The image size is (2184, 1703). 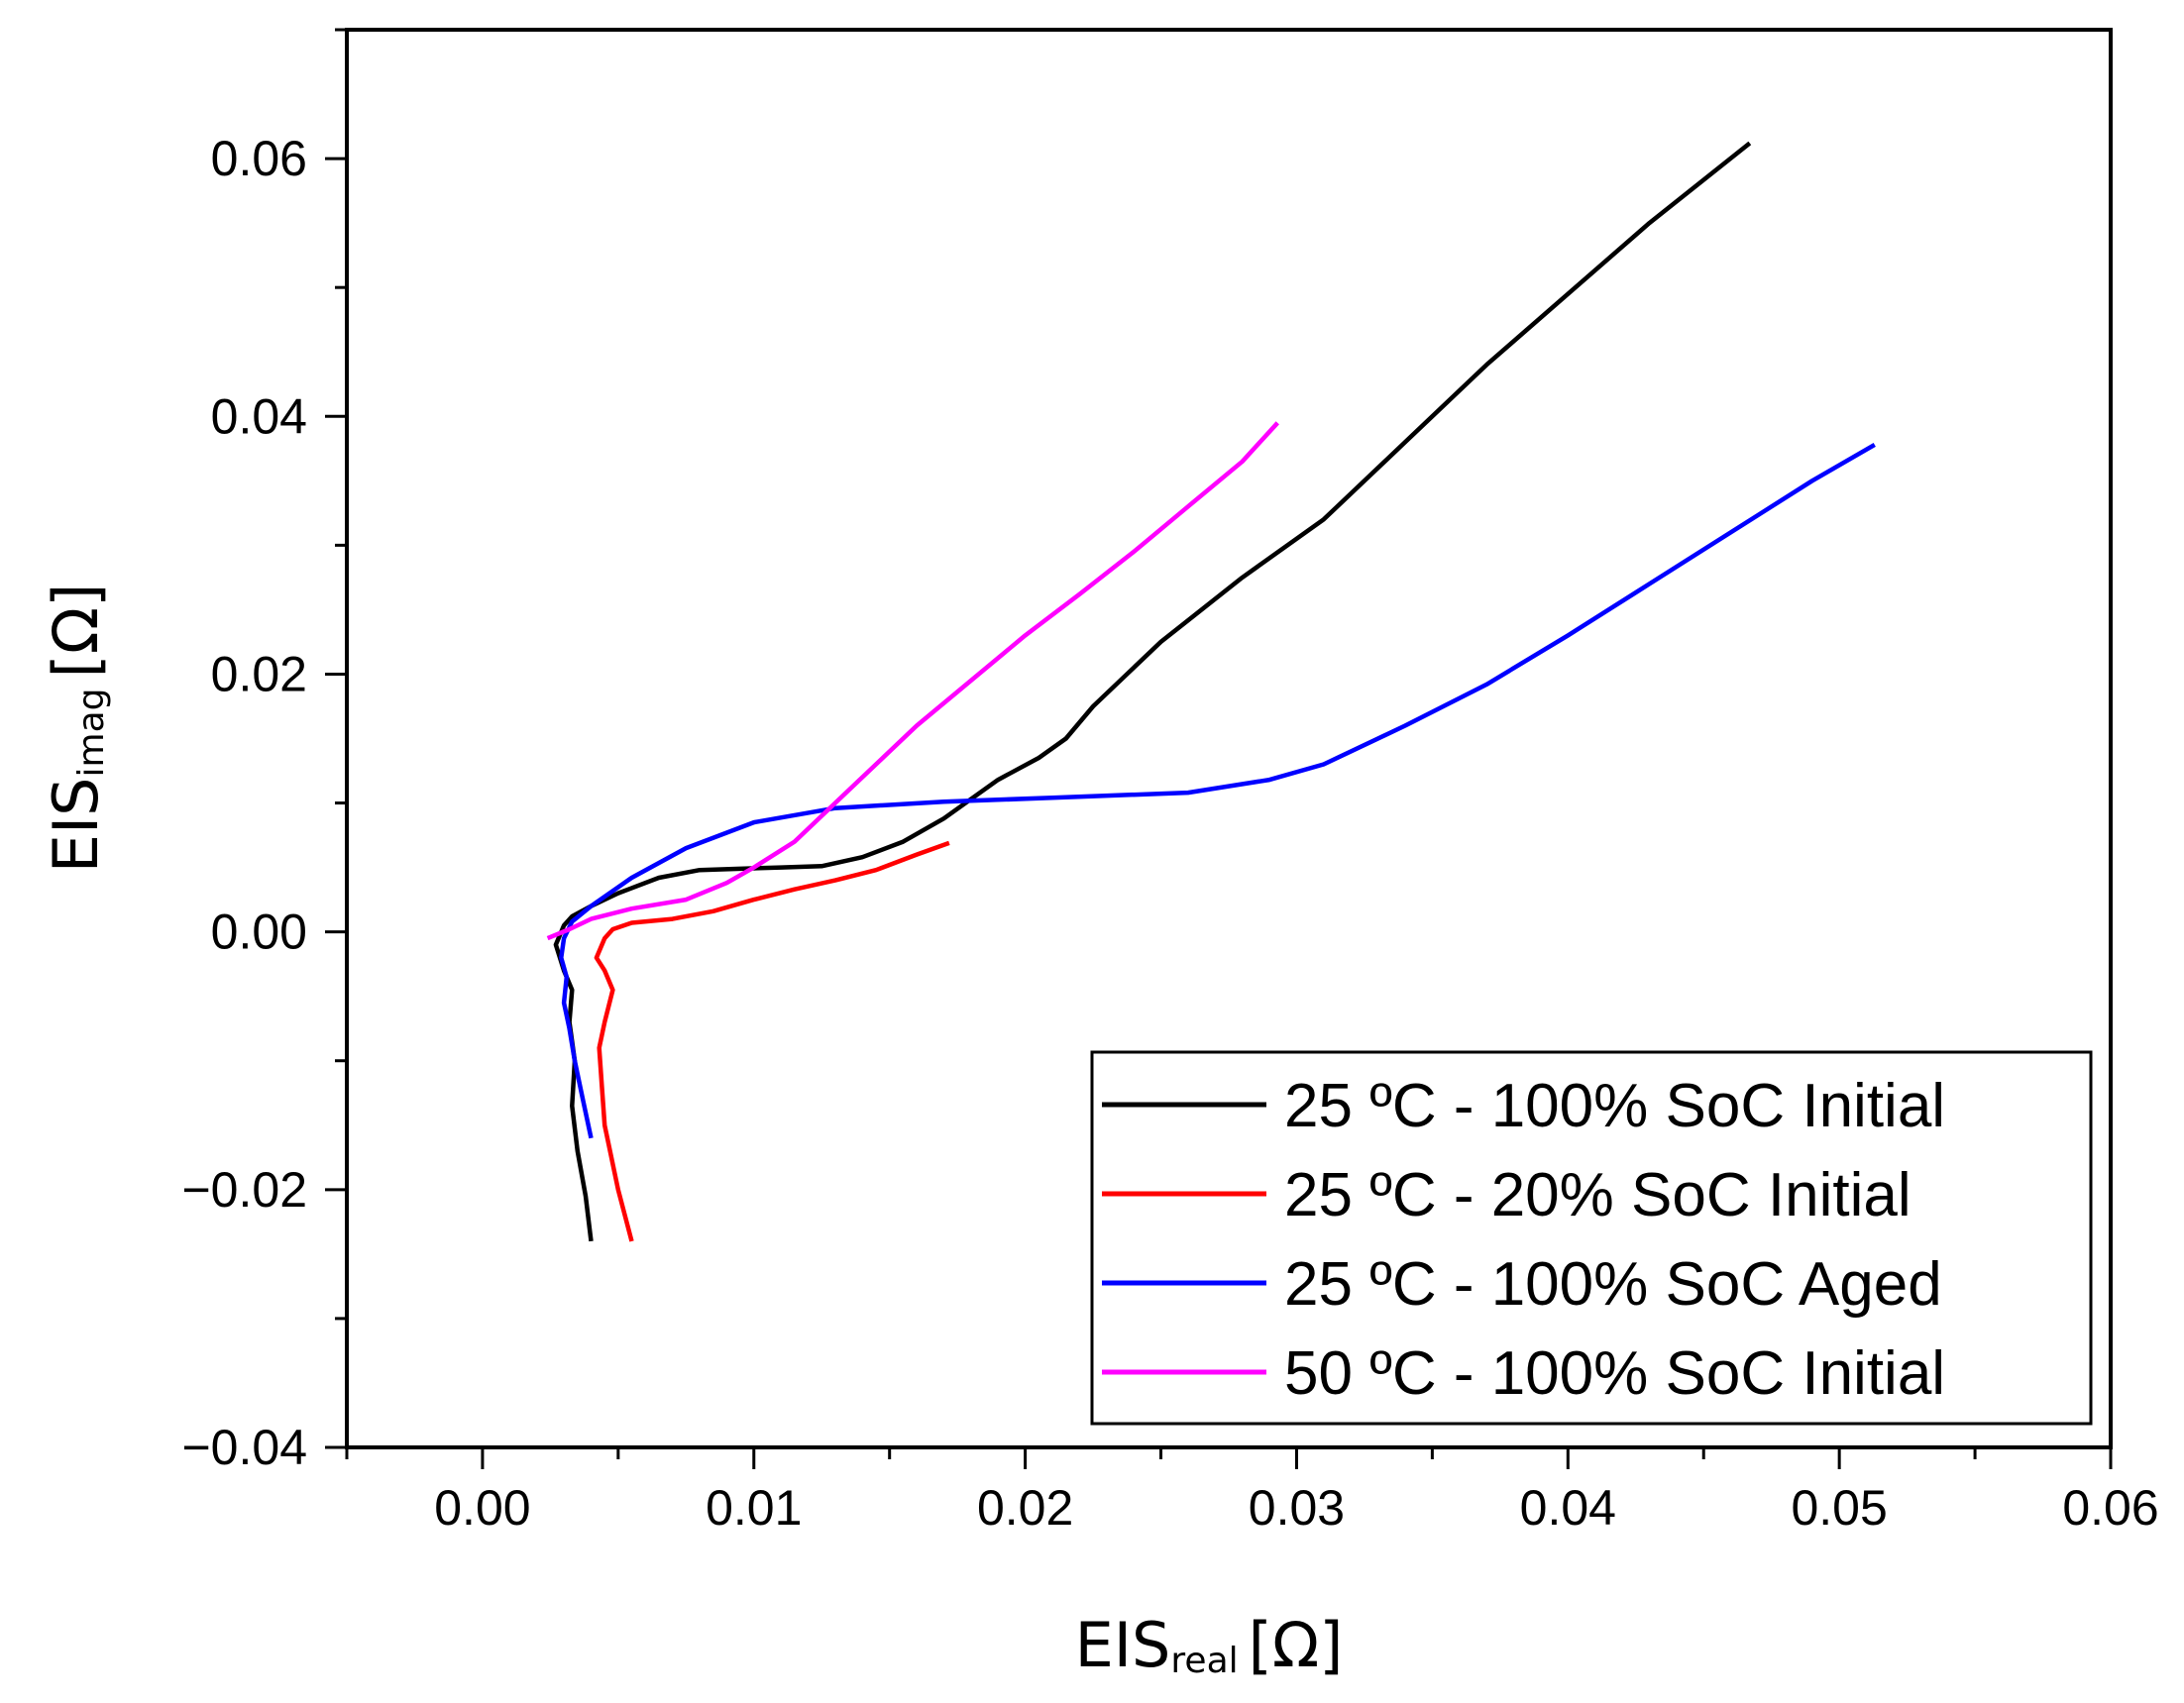 I want to click on y-tick-label: 0.02, so click(x=259, y=673).